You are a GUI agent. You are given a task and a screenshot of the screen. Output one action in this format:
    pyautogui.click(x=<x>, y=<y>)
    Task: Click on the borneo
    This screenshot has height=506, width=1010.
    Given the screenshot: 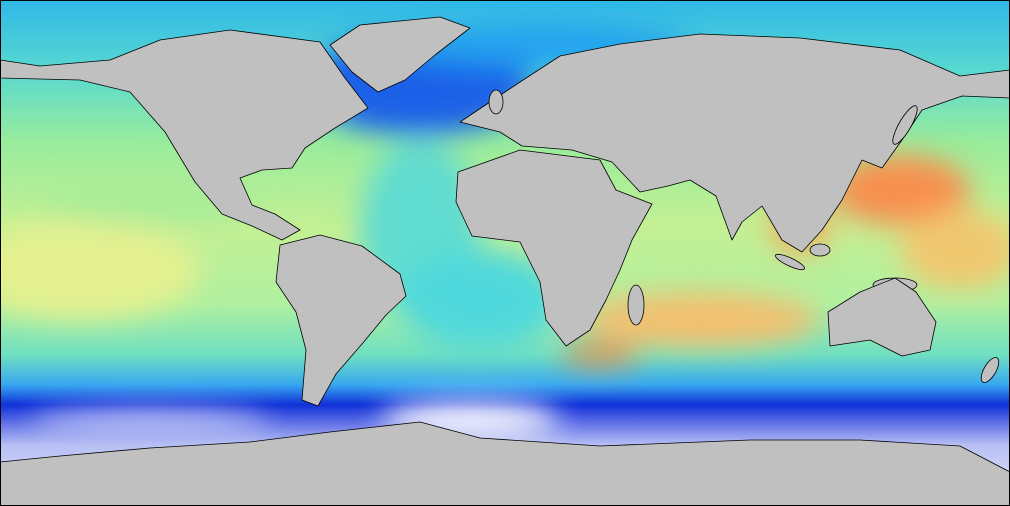 What is the action you would take?
    pyautogui.click(x=820, y=250)
    